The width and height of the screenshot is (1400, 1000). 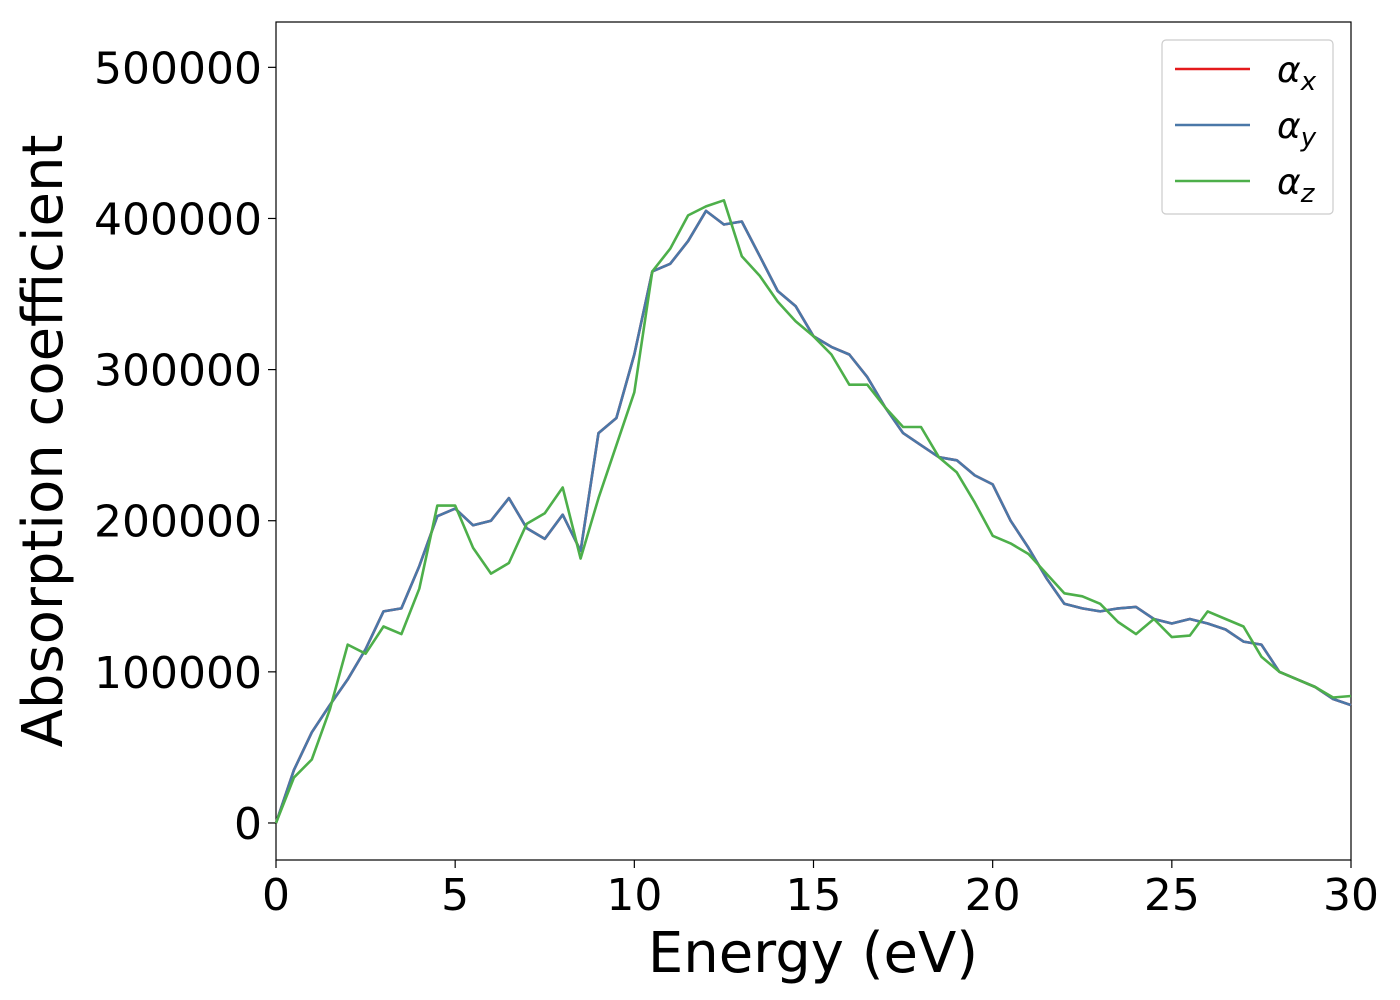 I want to click on y-tick-label: 200000, so click(x=178, y=522).